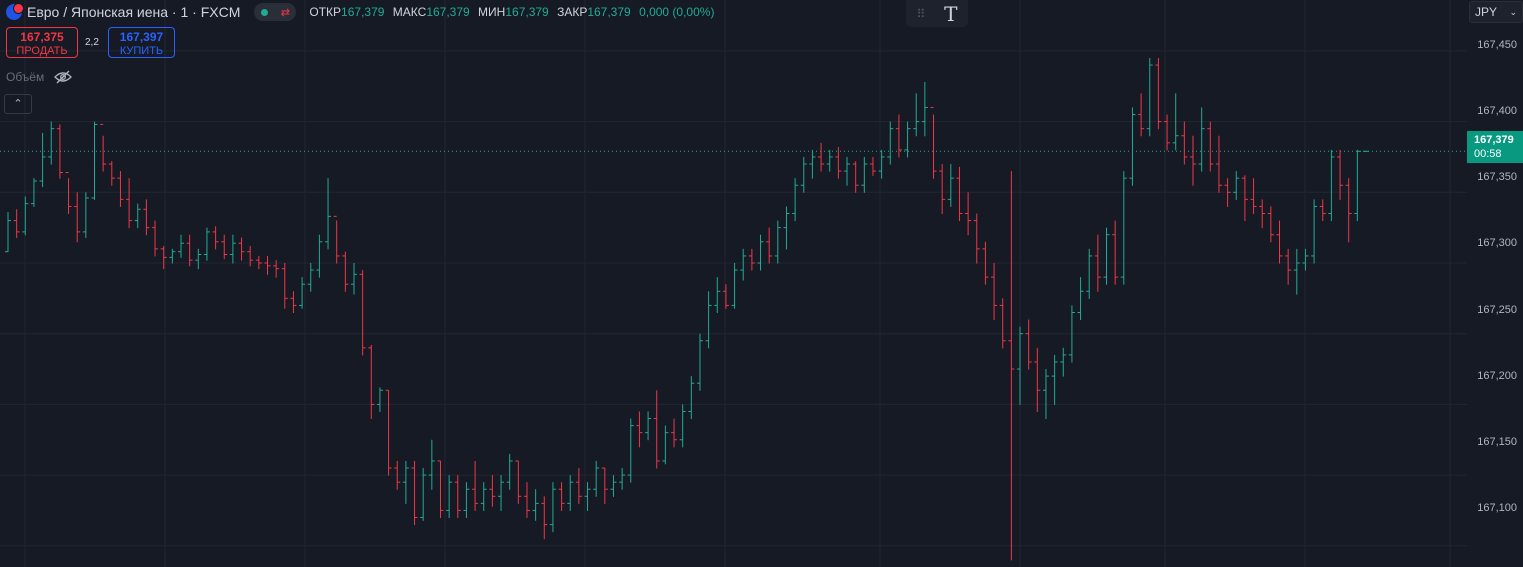  I want to click on symbol-title: Евро / Японская иена · 1 · FXCM, so click(134, 12).